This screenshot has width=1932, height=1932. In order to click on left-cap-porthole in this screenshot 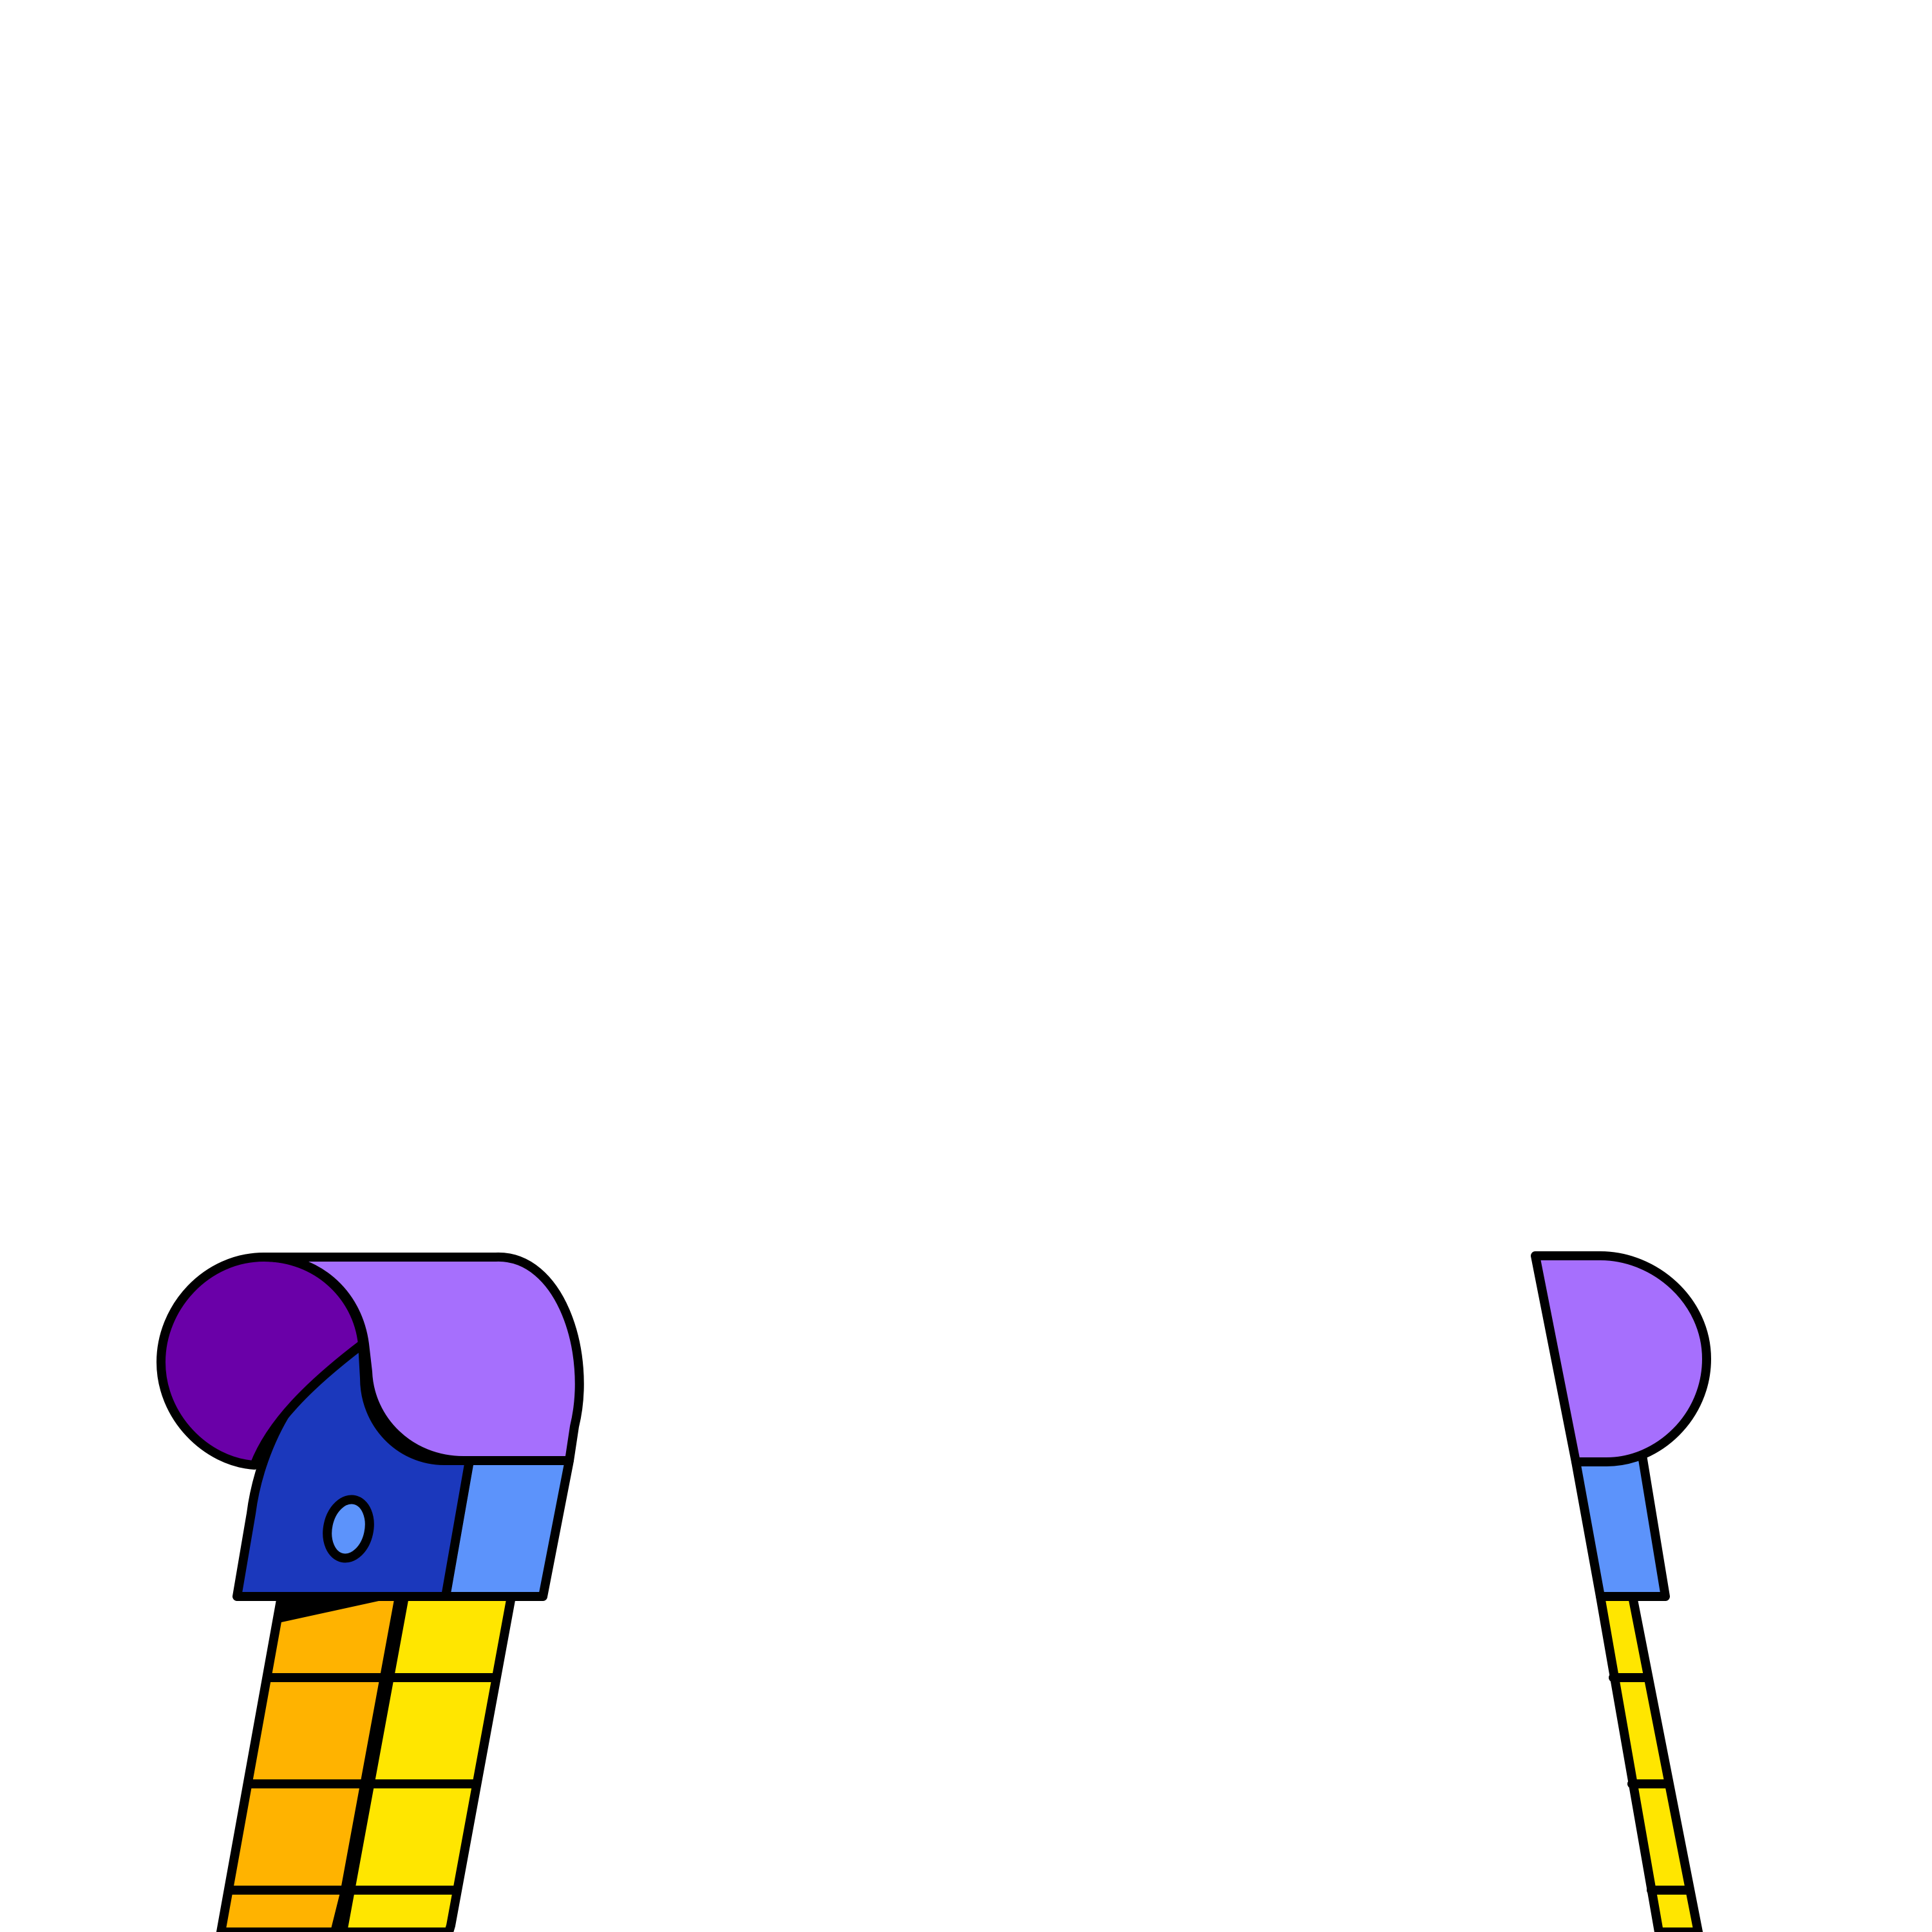, I will do `click(349, 1529)`.